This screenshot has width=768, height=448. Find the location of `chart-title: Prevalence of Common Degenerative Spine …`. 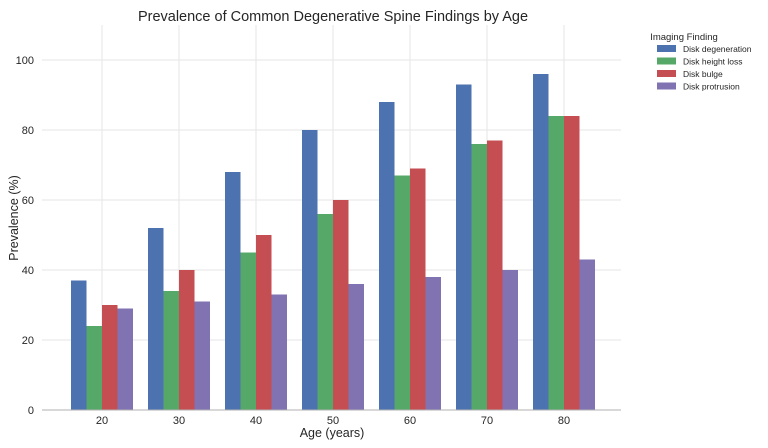

chart-title: Prevalence of Common Degenerative Spine … is located at coordinates (333, 17).